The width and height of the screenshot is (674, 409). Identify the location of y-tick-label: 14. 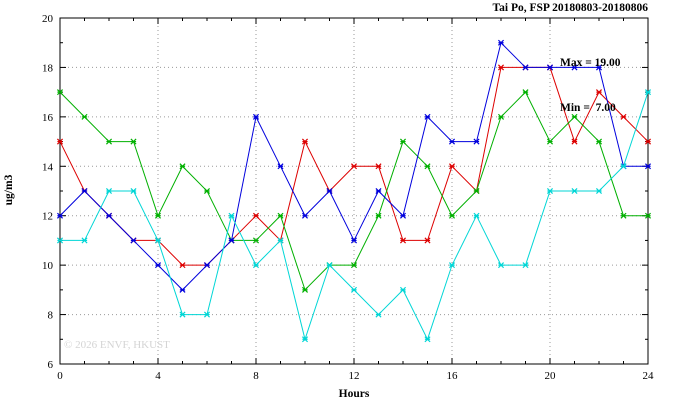
(48, 167).